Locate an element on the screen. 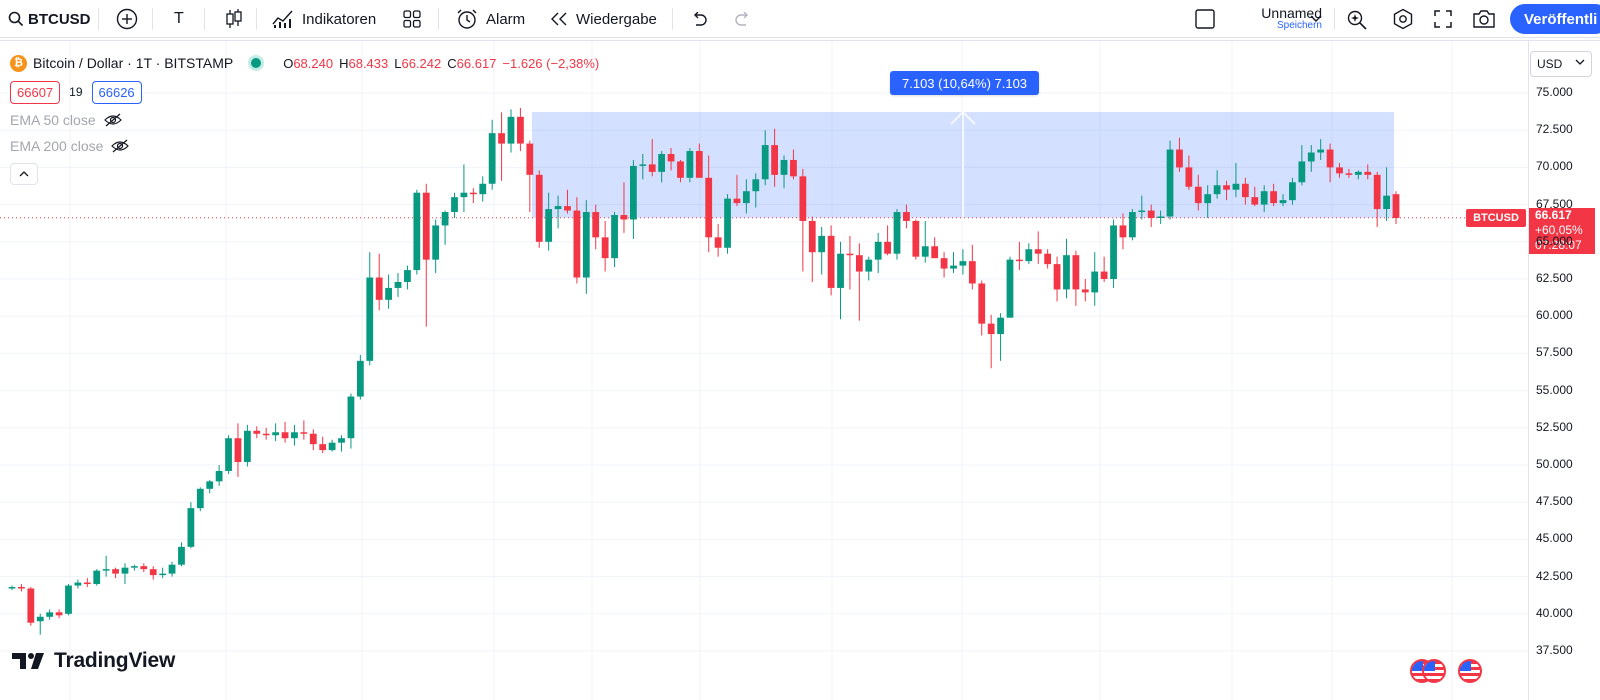  symbol-search-button: BTCUSD is located at coordinates (49, 19).